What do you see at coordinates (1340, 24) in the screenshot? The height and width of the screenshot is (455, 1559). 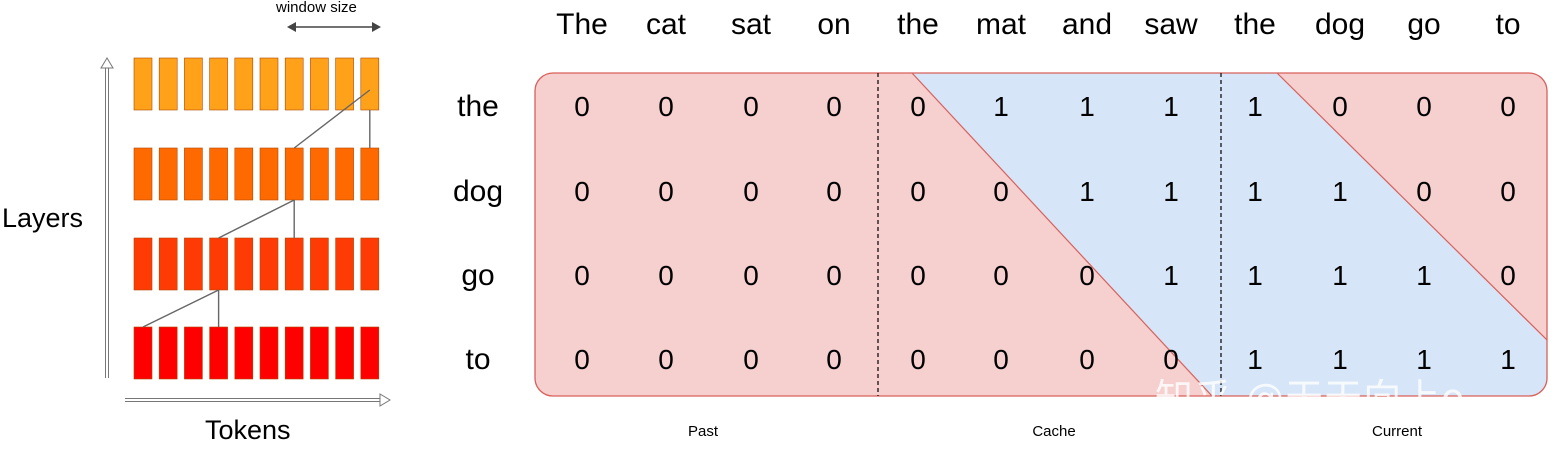 I see `column-word: dog` at bounding box center [1340, 24].